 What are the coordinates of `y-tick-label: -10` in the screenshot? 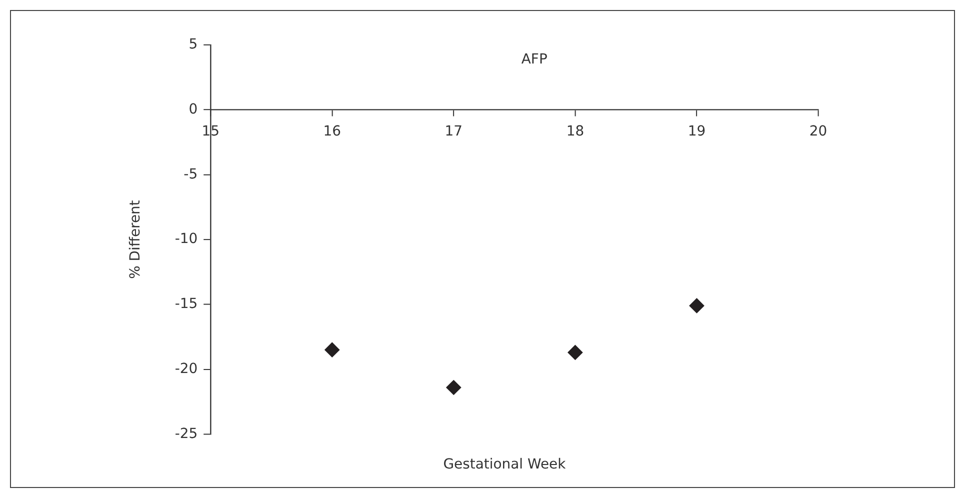 It's located at (186, 239).